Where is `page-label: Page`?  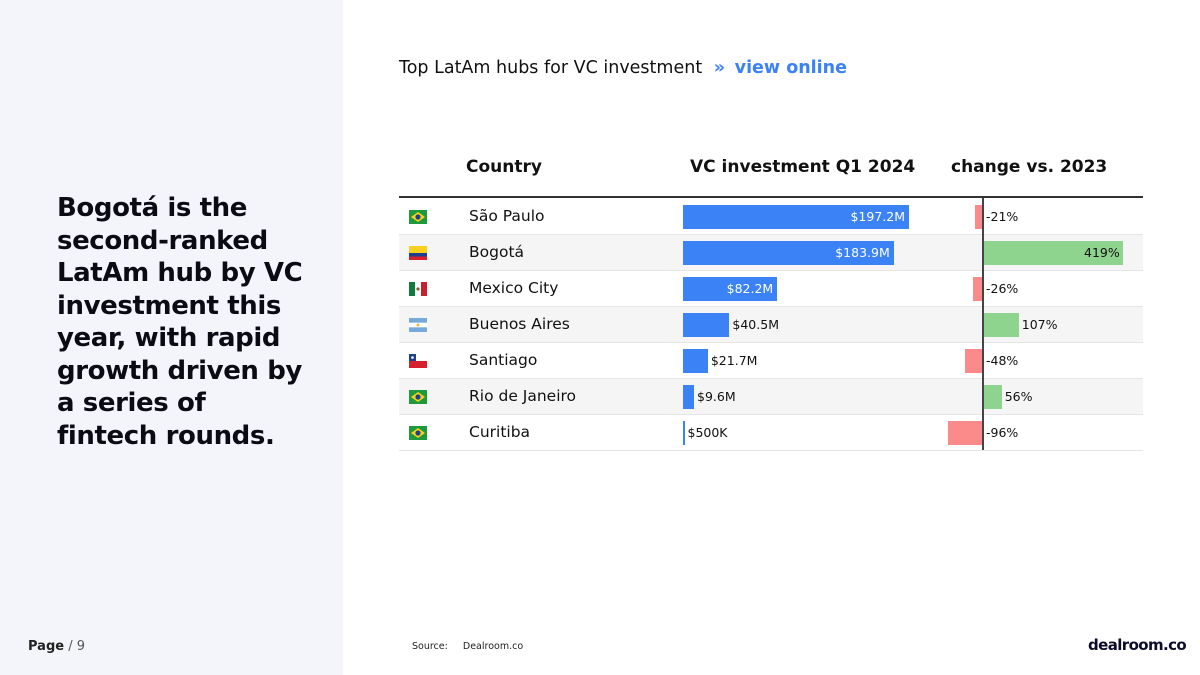 page-label: Page is located at coordinates (46, 646).